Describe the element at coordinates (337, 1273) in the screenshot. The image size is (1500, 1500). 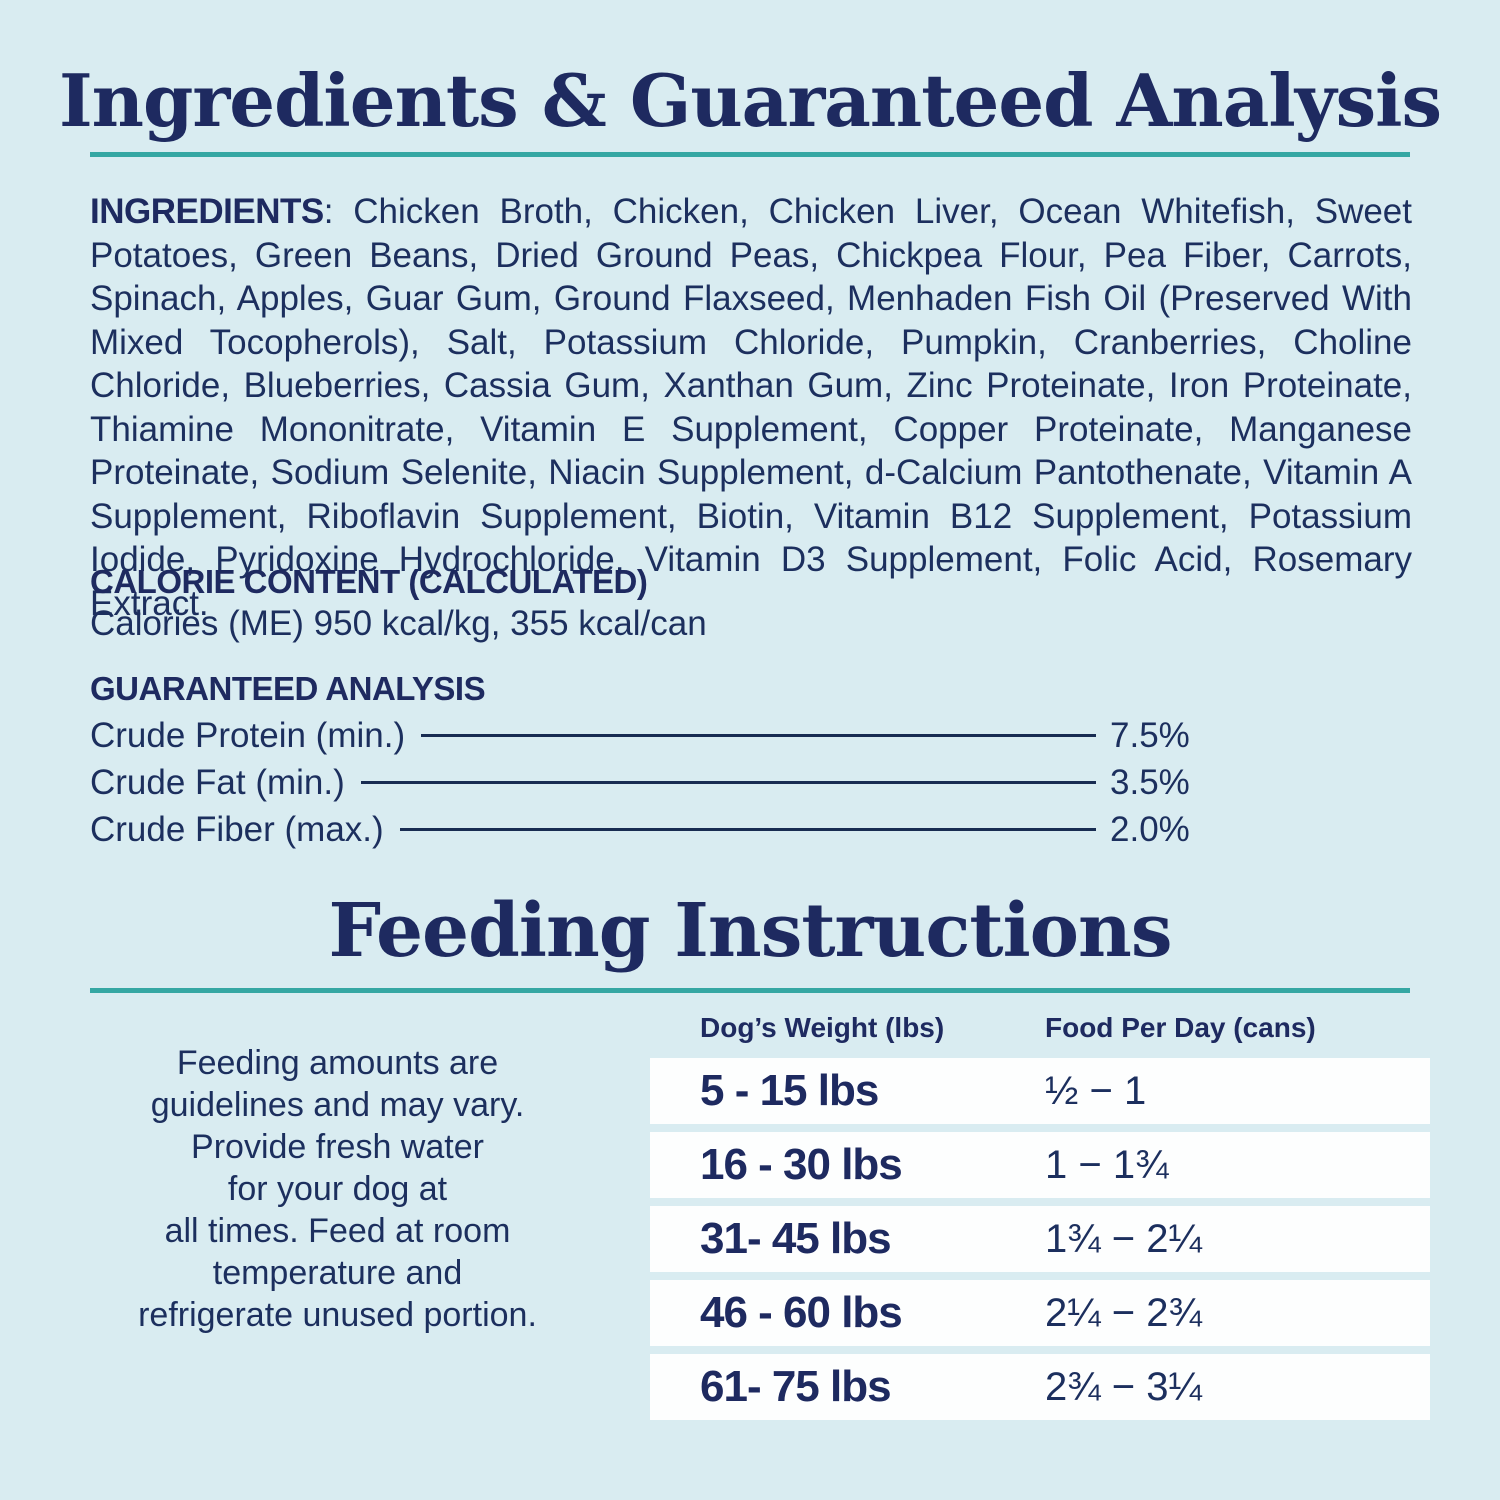
I see `note-line: temperature and` at that location.